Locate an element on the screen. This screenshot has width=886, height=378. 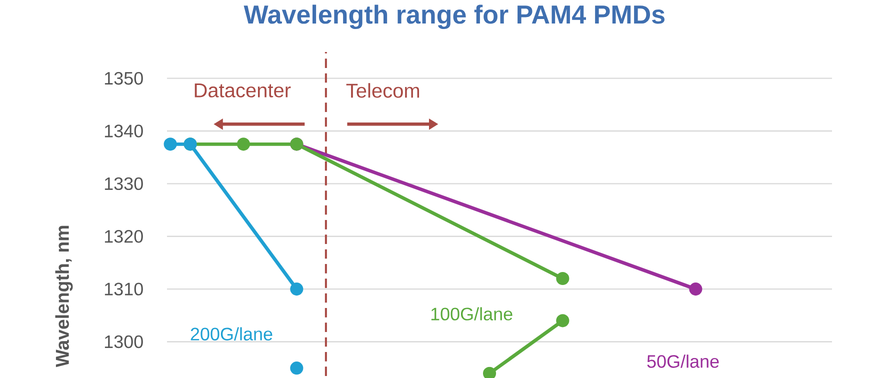
y-tick-label: 1300 is located at coordinates (123, 341).